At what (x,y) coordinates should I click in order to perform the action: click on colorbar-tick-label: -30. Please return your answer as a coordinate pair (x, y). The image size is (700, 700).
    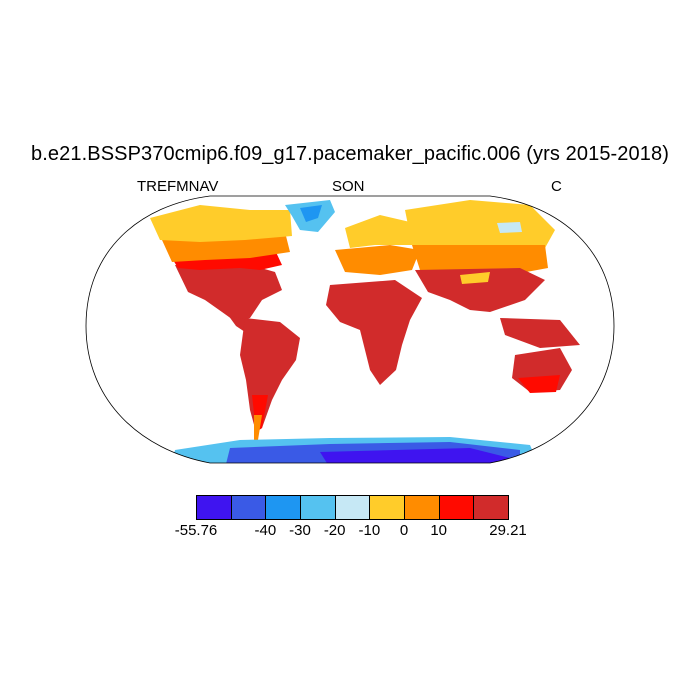
    Looking at the image, I should click on (300, 530).